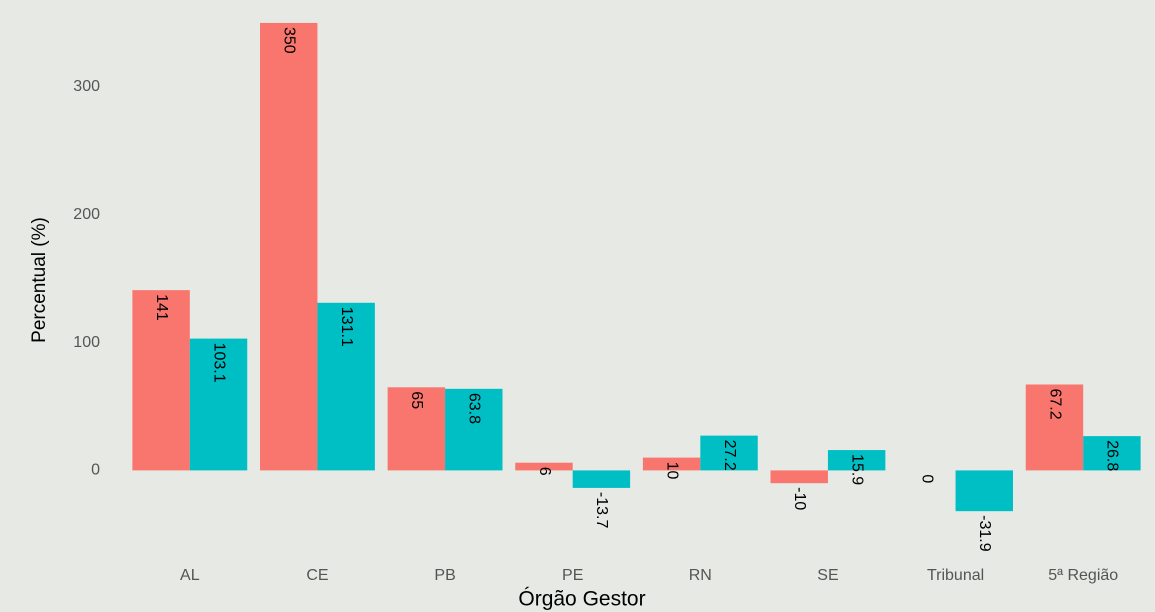 Image resolution: width=1155 pixels, height=612 pixels. What do you see at coordinates (95, 470) in the screenshot?
I see `y-tick-label: 0` at bounding box center [95, 470].